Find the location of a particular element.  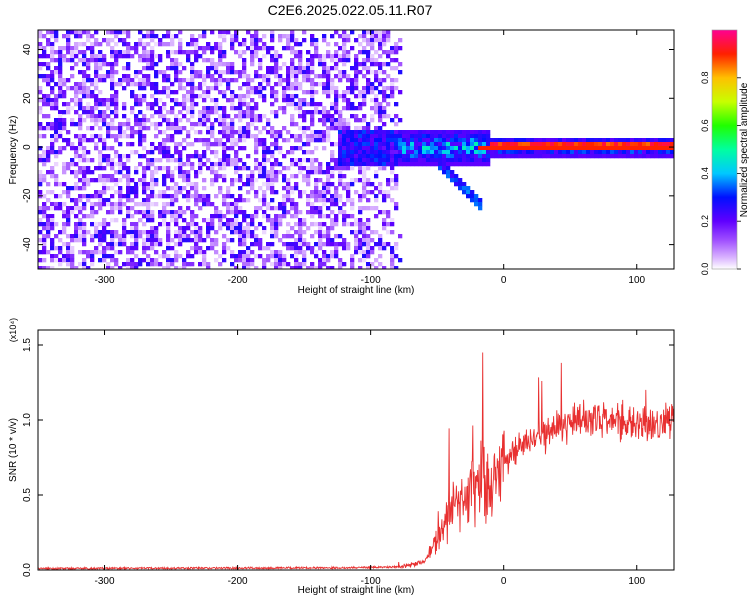

y-tick-label: 40 is located at coordinates (27, 50).